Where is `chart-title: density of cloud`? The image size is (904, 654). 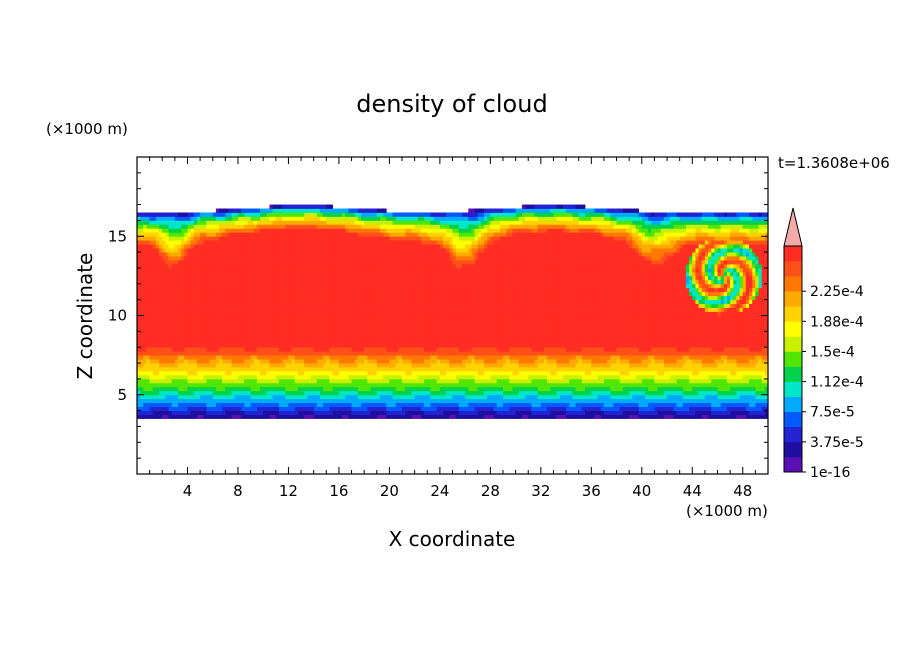
chart-title: density of cloud is located at coordinates (451, 104).